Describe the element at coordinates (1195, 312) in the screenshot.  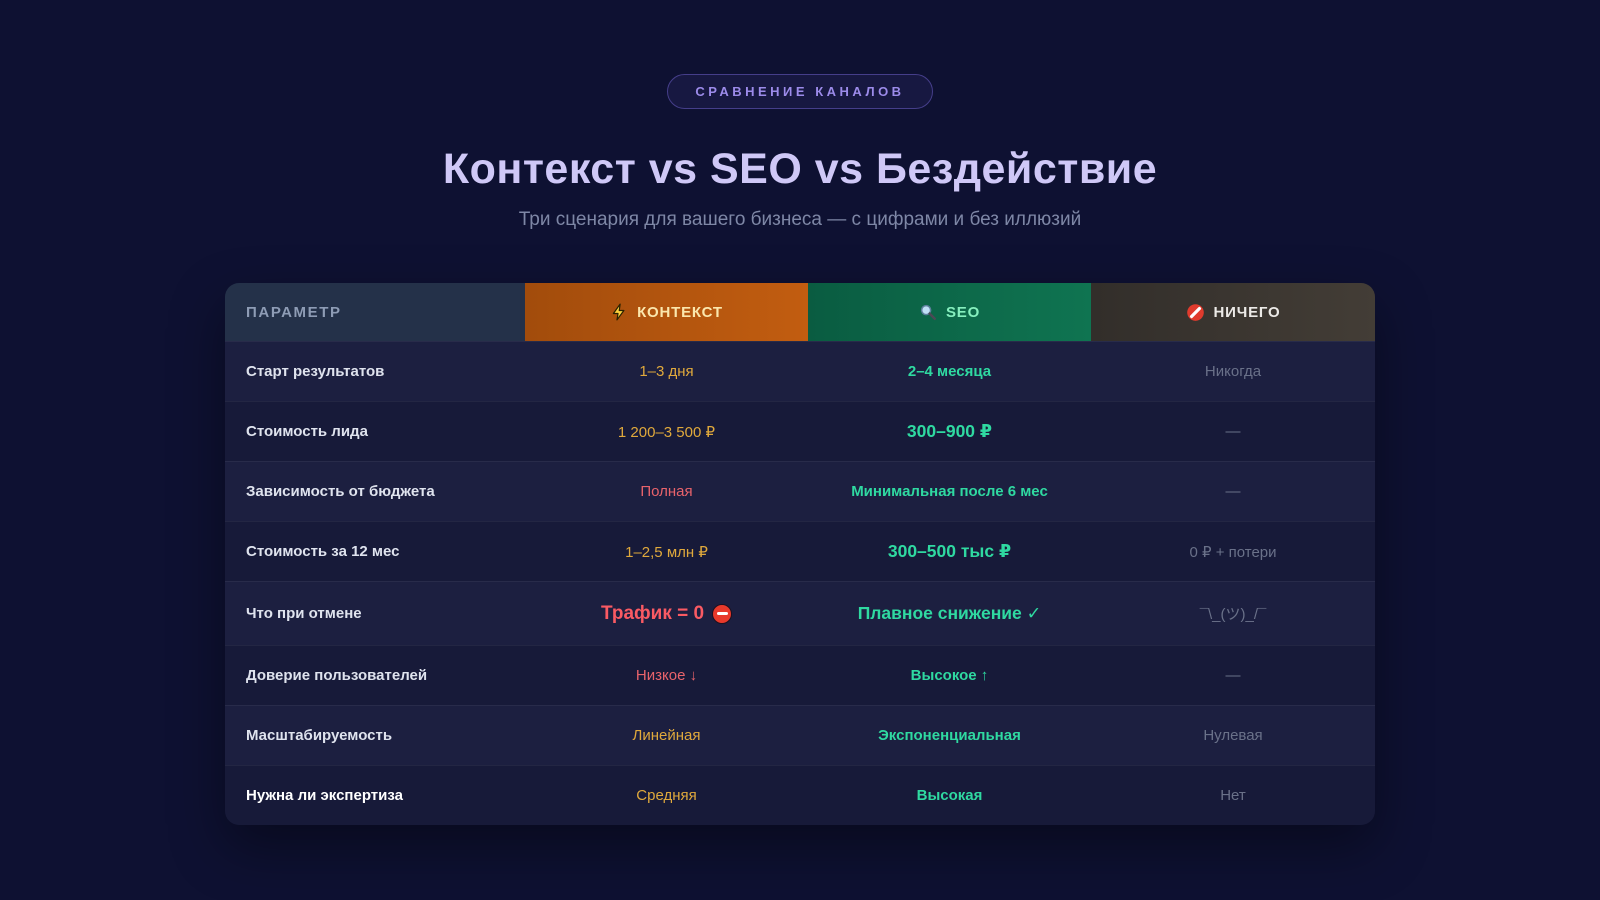
I see `no-entry-icon` at that location.